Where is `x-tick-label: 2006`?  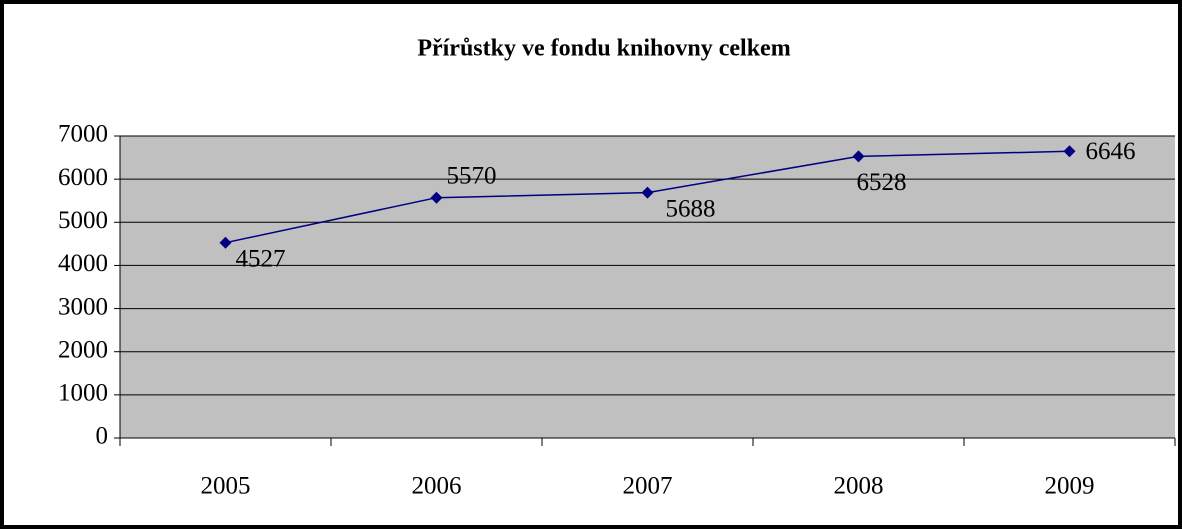 x-tick-label: 2006 is located at coordinates (437, 486).